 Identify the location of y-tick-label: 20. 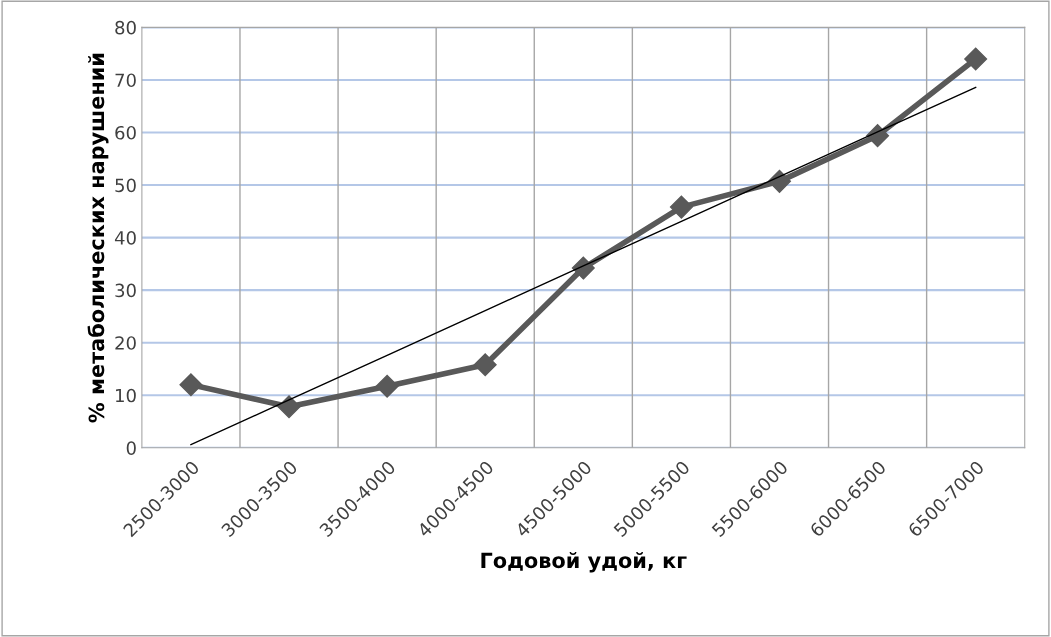
(125, 343).